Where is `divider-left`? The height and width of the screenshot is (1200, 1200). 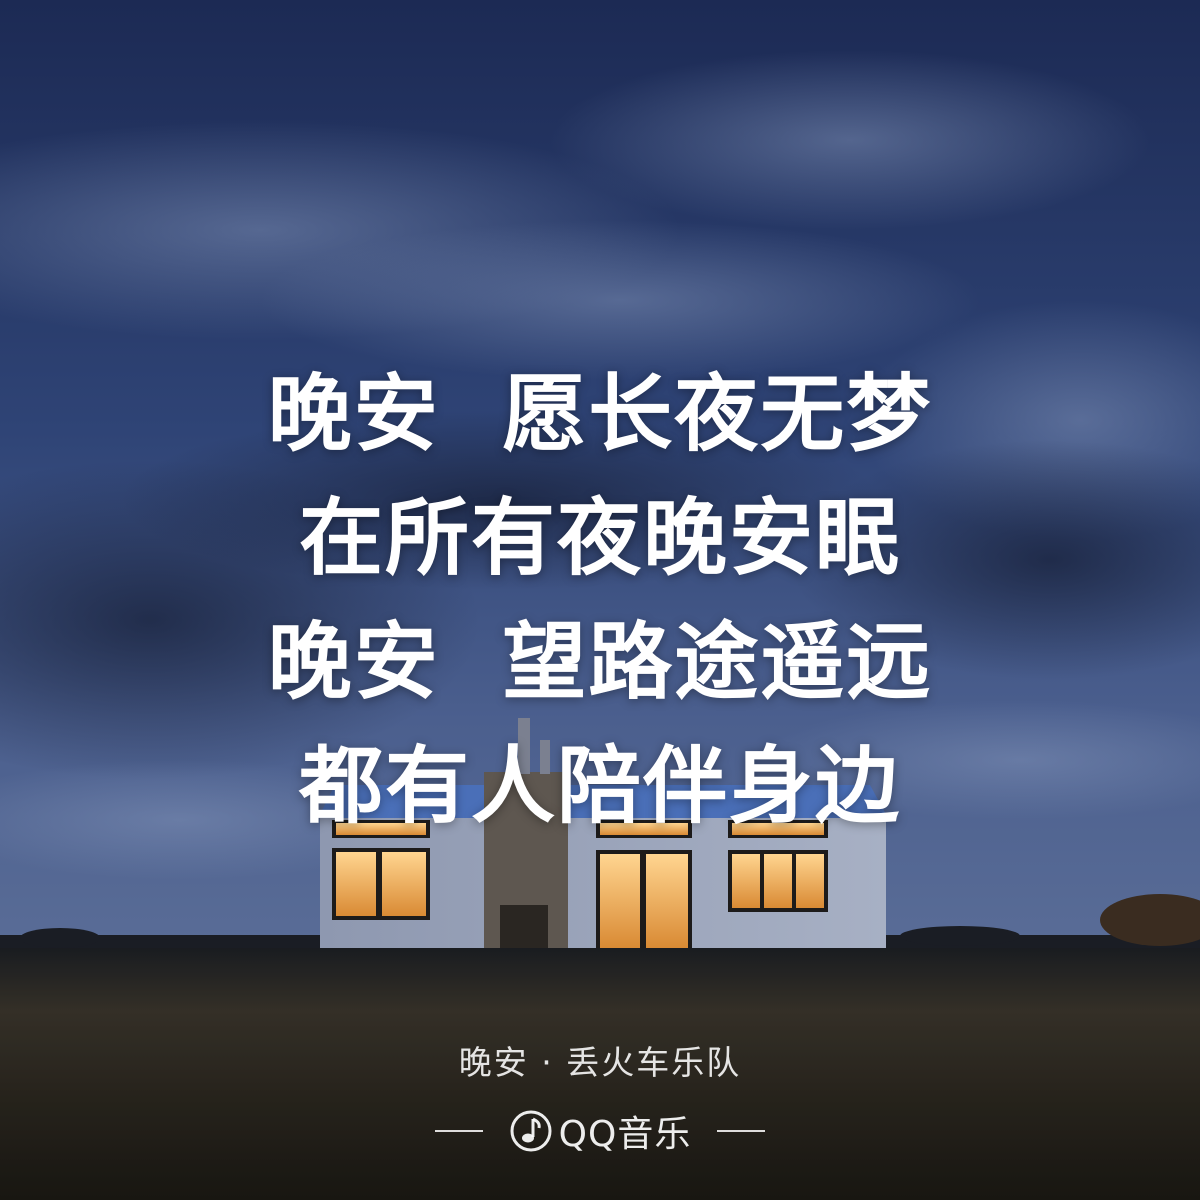
divider-left is located at coordinates (458, 1131).